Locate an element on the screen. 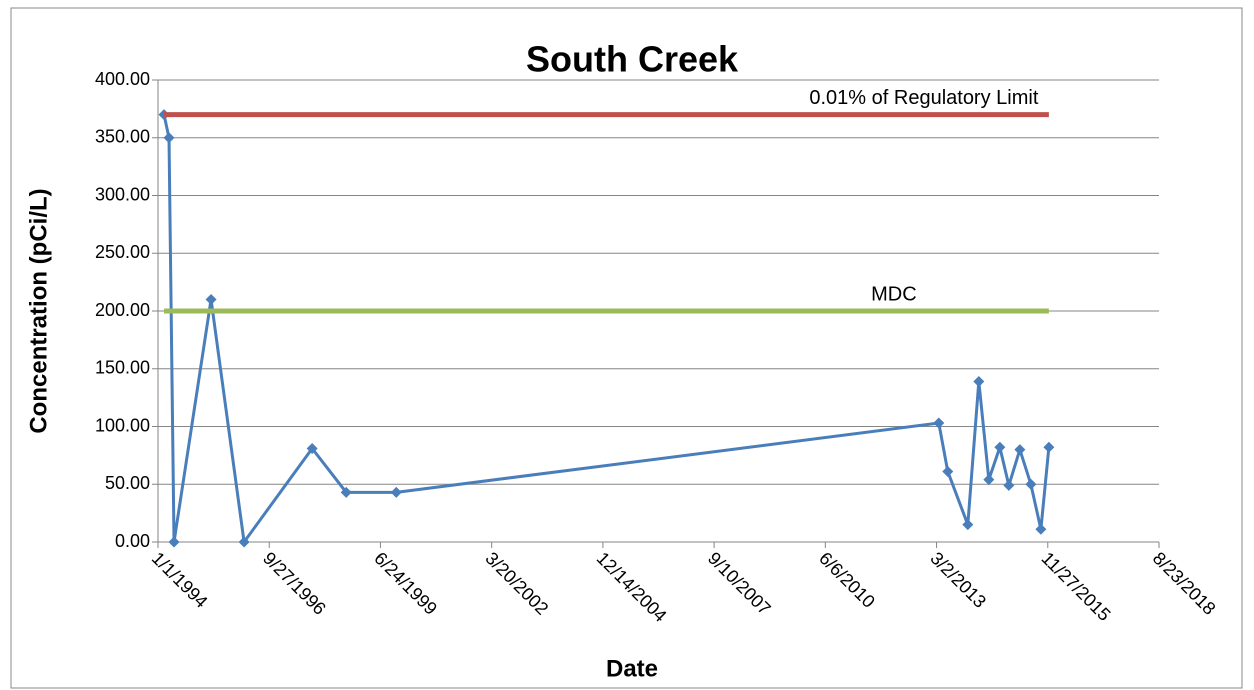 Image resolution: width=1254 pixels, height=690 pixels. y-tick-label: 150.00 is located at coordinates (122, 368).